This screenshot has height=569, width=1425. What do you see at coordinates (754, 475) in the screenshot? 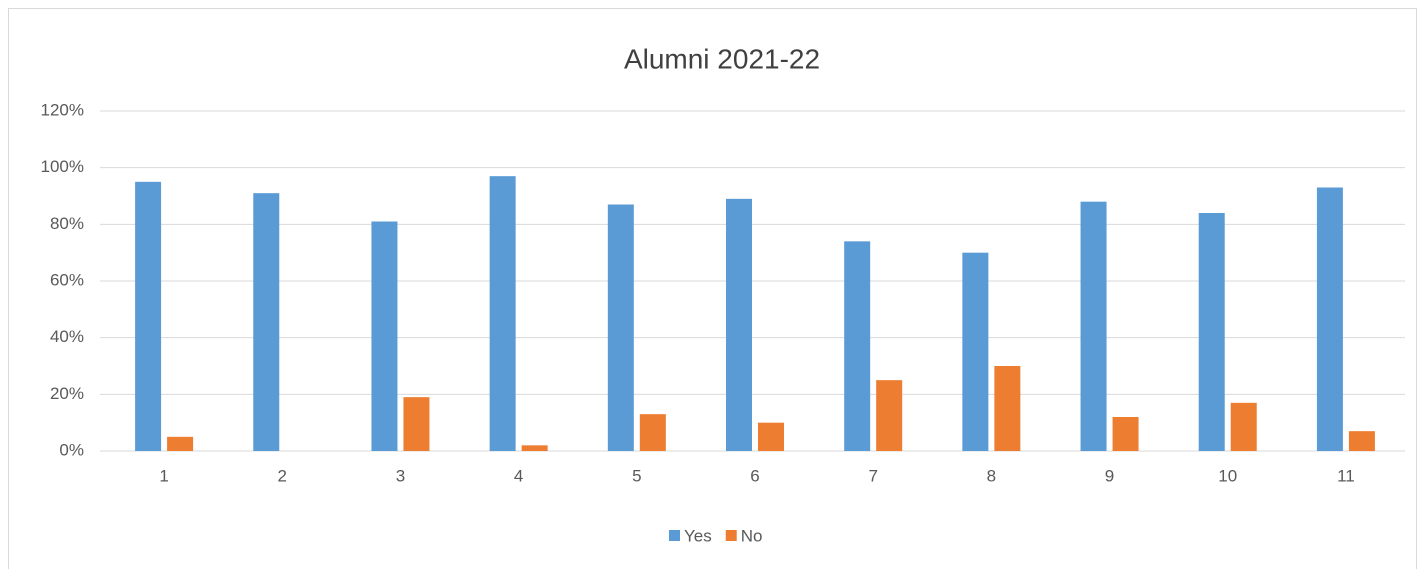
I see `x-tick-label: 6` at bounding box center [754, 475].